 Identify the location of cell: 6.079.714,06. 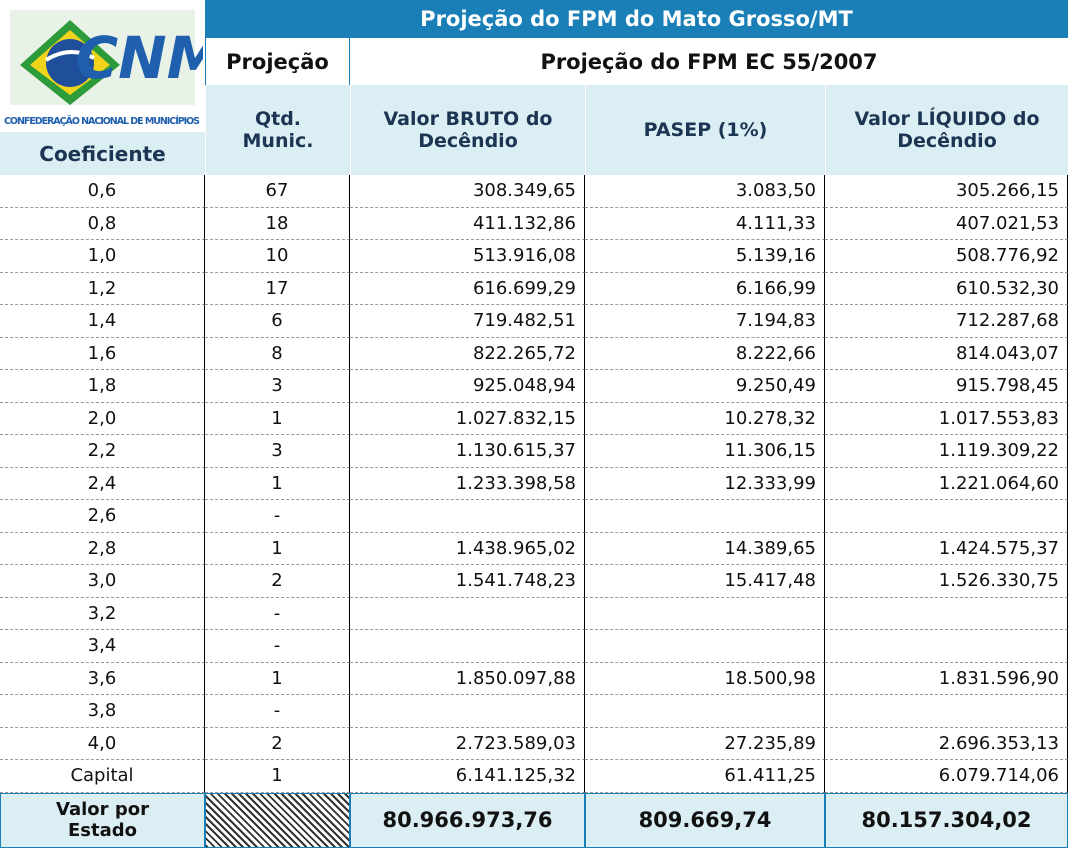
(946, 776).